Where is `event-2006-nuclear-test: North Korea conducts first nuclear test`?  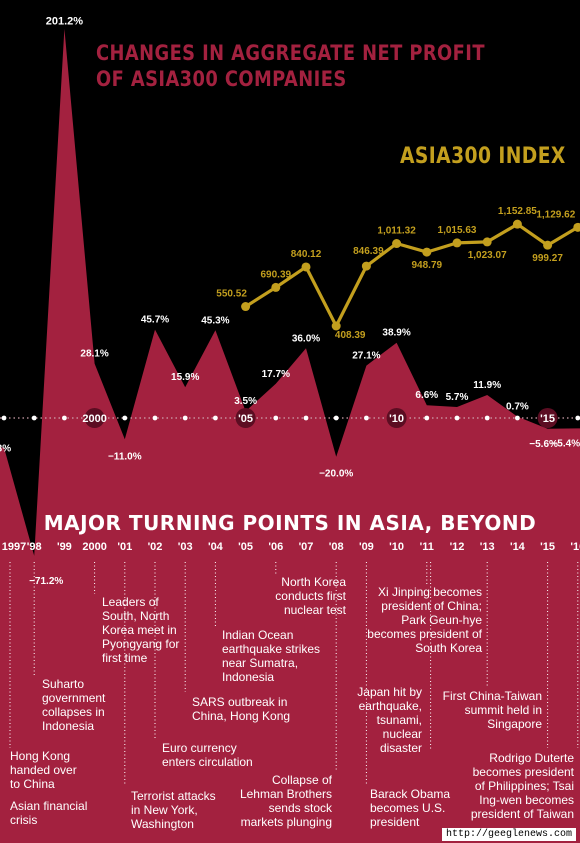 event-2006-nuclear-test: North Korea conducts first nuclear test is located at coordinates (310, 596).